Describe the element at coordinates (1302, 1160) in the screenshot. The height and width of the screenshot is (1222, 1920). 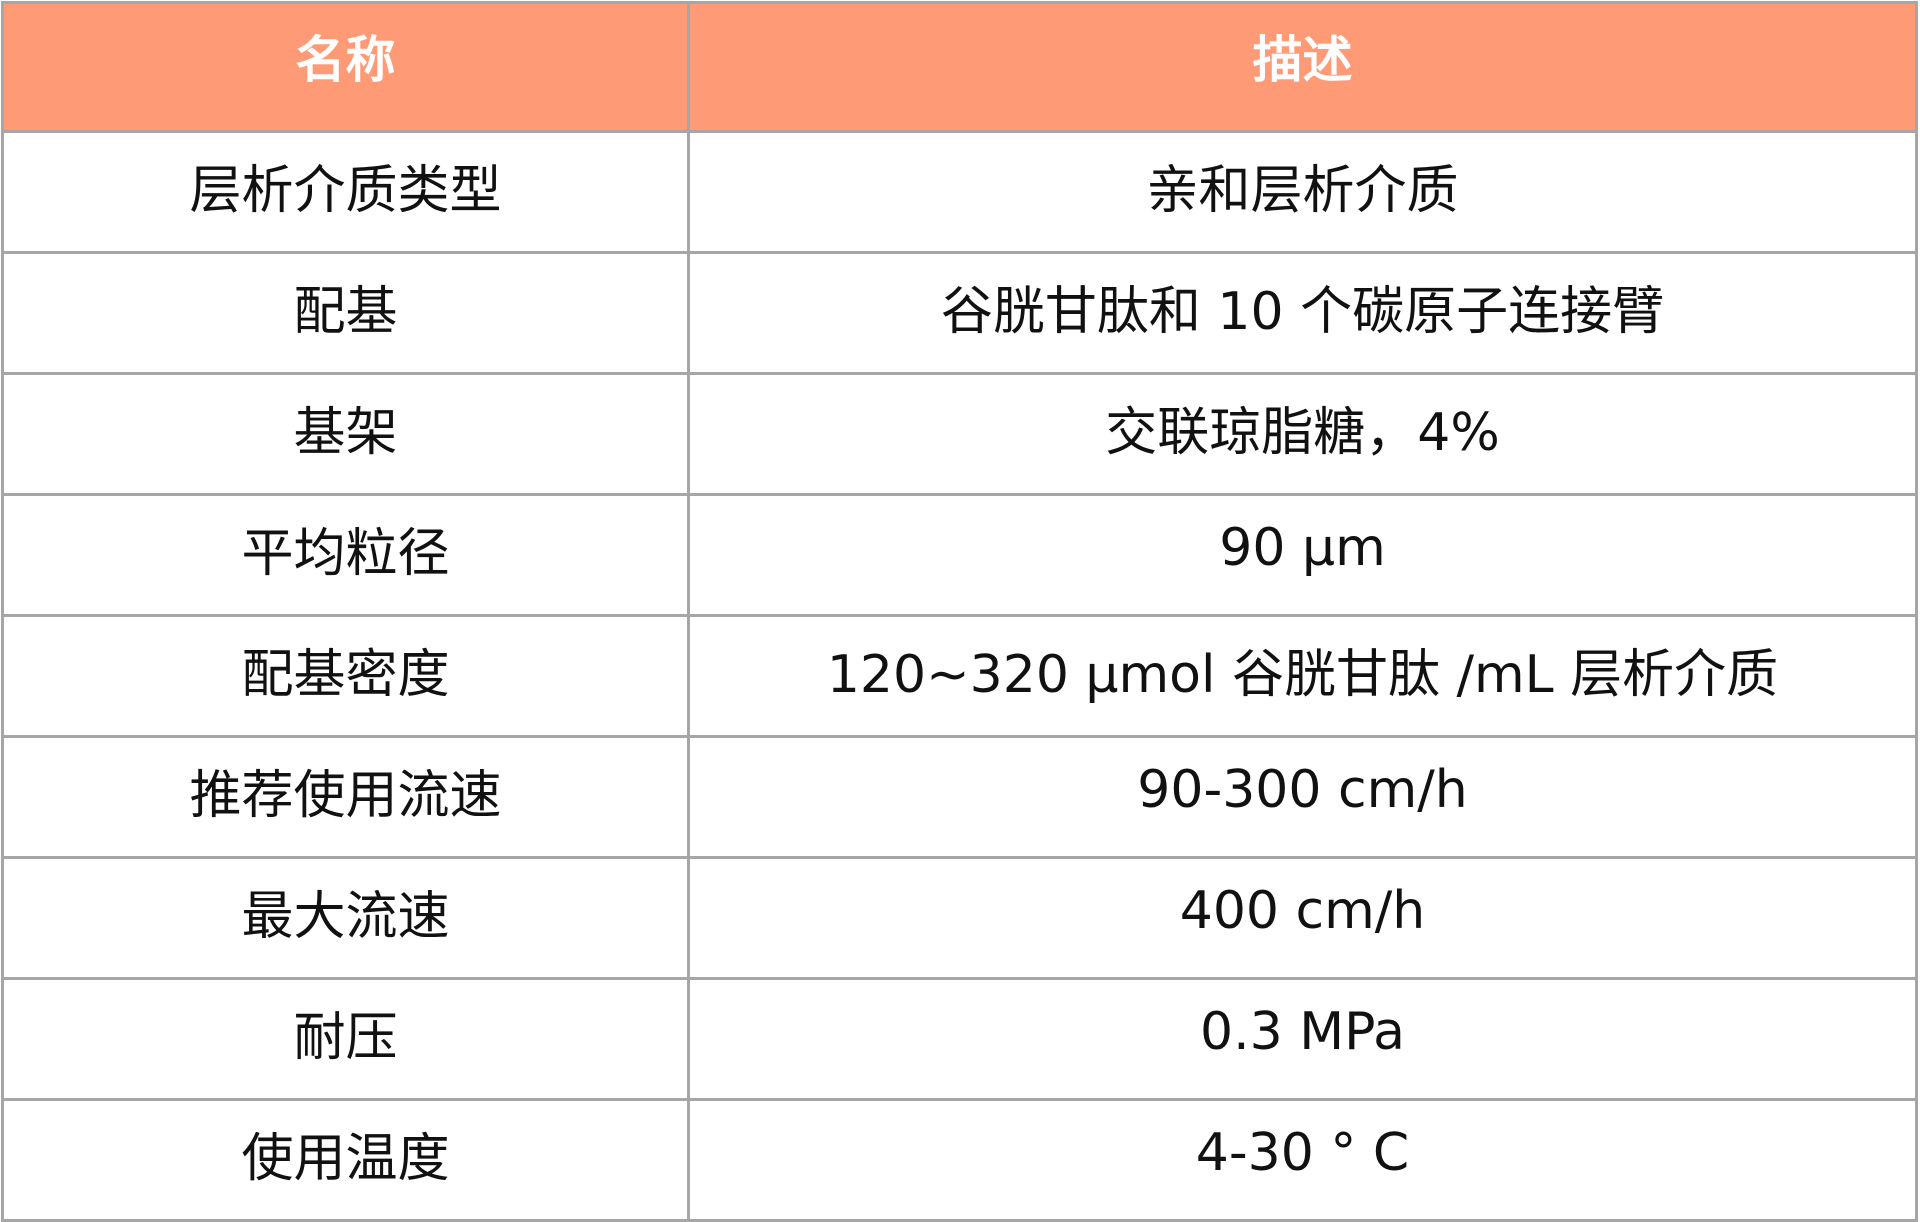
I see `cell-description: 4-30 ° C` at that location.